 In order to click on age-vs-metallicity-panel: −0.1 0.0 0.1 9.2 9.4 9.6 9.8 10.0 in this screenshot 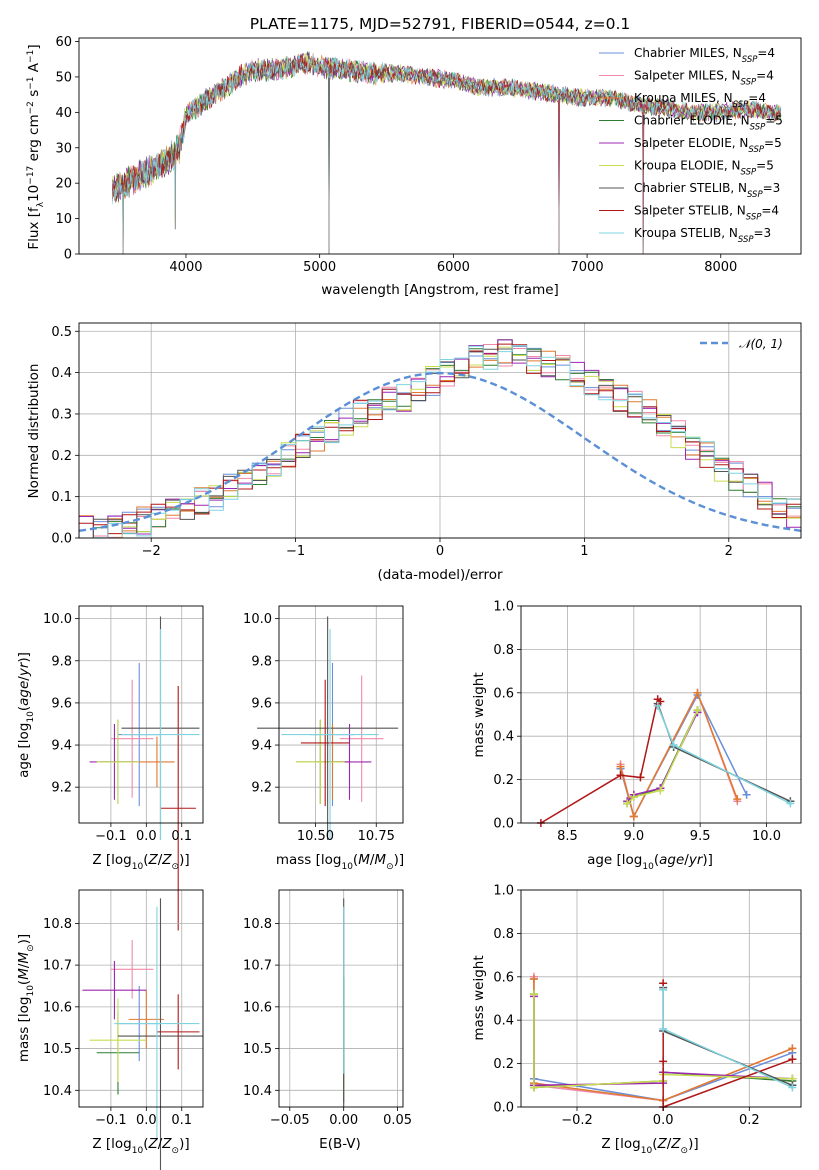, I will do `click(123, 768)`.